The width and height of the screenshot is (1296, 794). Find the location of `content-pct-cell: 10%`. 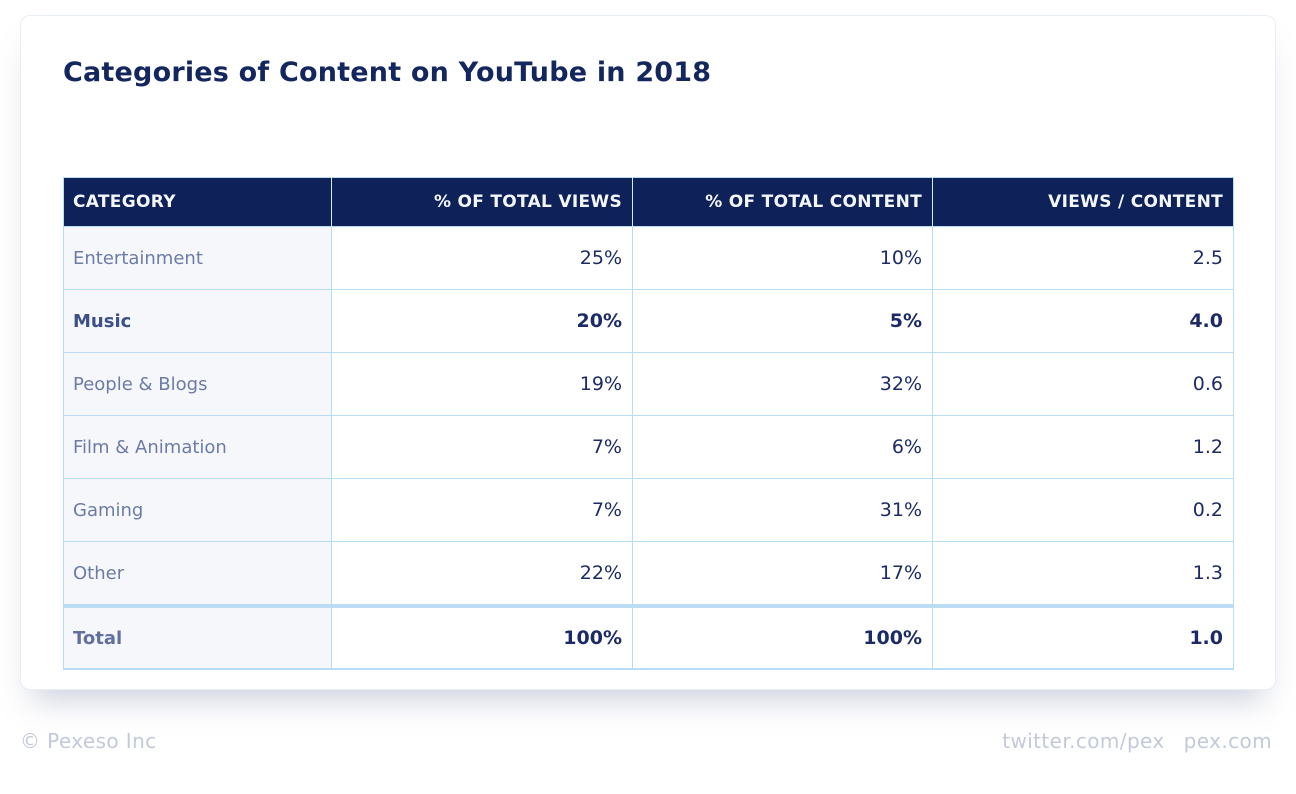

content-pct-cell: 10% is located at coordinates (782, 258).